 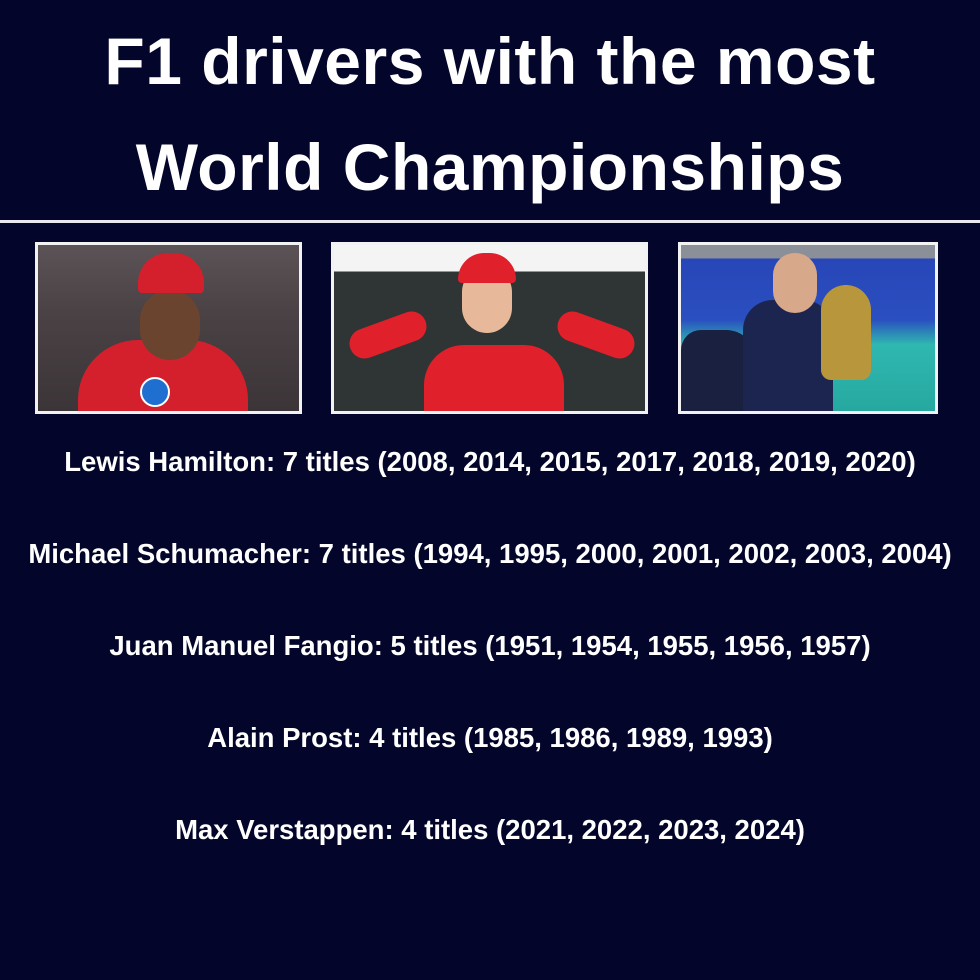 What do you see at coordinates (490, 167) in the screenshot?
I see `title-line-2: World Championships` at bounding box center [490, 167].